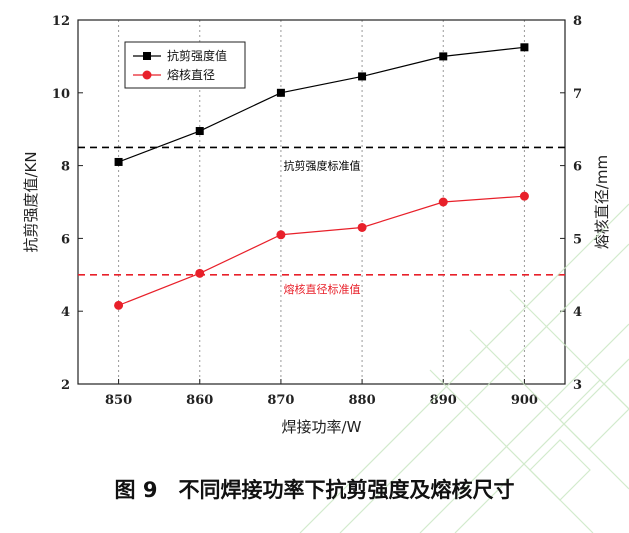 The height and width of the screenshot is (533, 629). I want to click on reference-line-label: 抗剪强度标准值, so click(322, 165).